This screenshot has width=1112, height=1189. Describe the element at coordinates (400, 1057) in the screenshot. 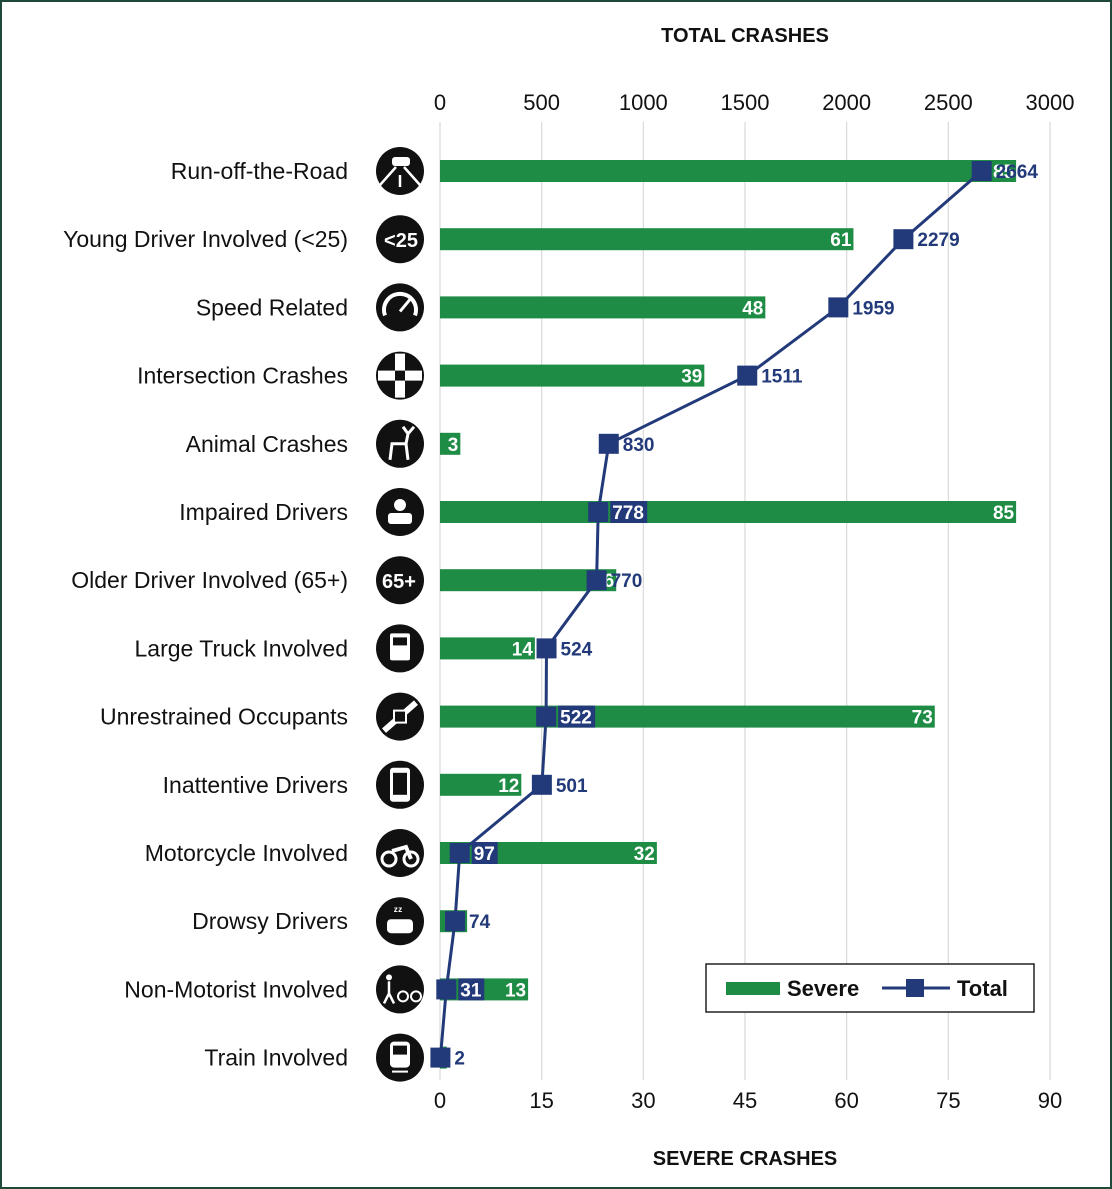

I see `train-icon` at that location.